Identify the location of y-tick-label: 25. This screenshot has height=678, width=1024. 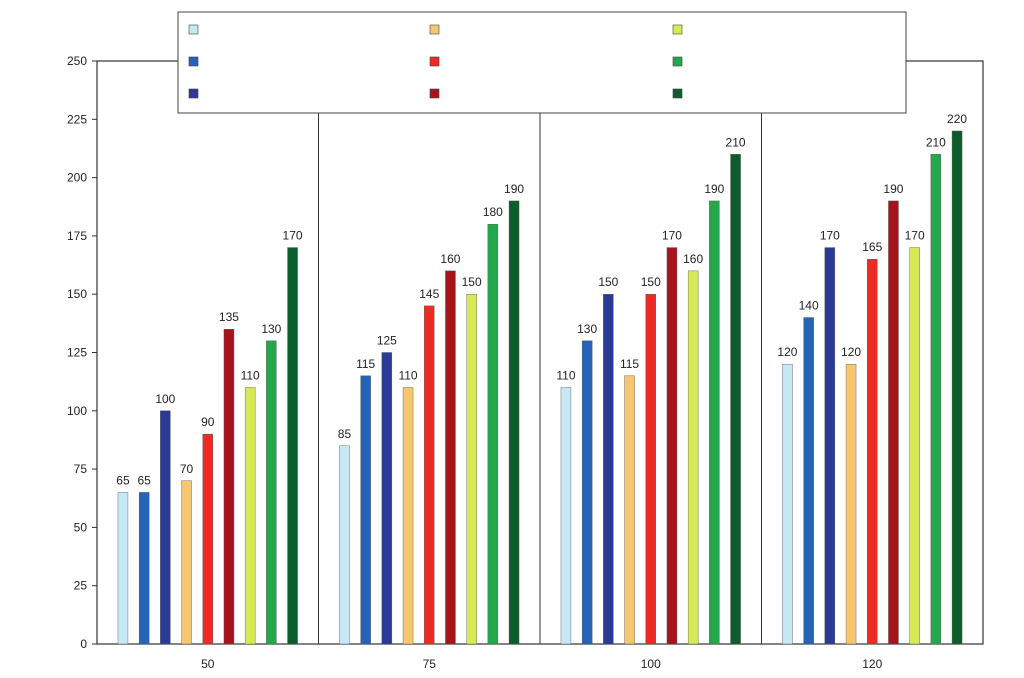
(81, 586).